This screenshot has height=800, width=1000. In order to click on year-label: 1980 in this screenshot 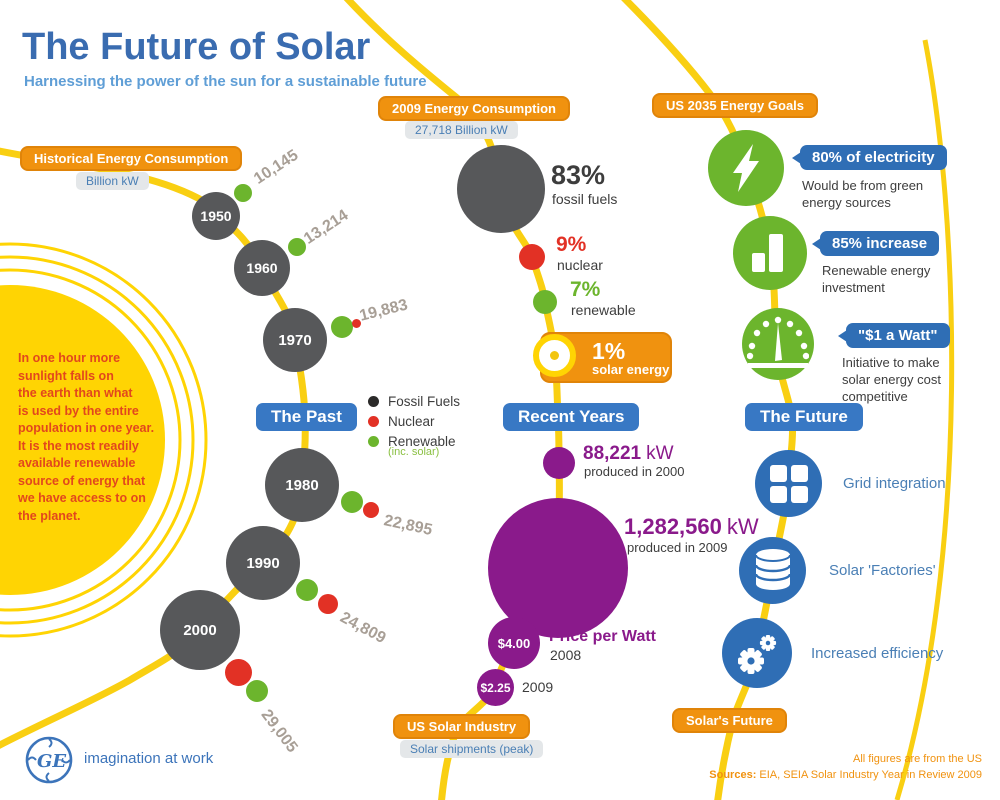, I will do `click(302, 485)`.